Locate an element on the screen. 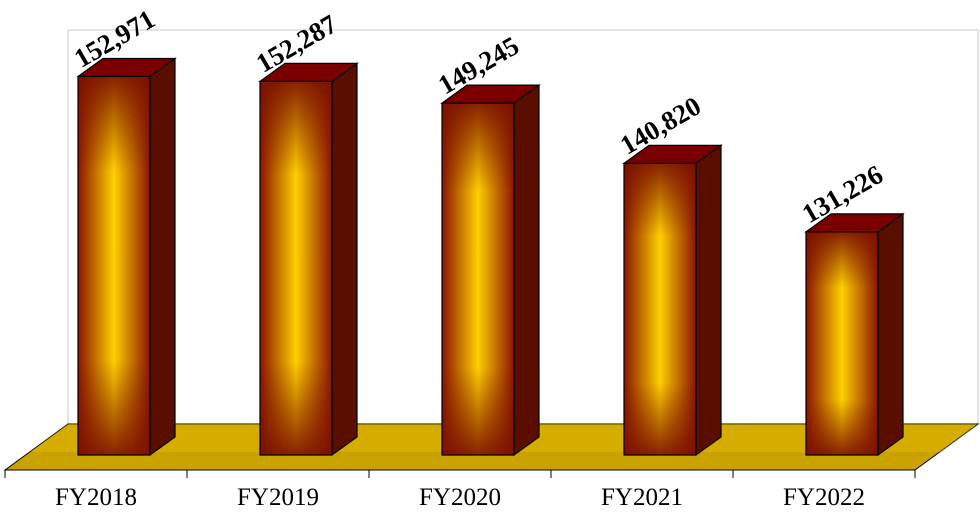 The image size is (980, 512). x-tick-label: FY2021 is located at coordinates (642, 497).